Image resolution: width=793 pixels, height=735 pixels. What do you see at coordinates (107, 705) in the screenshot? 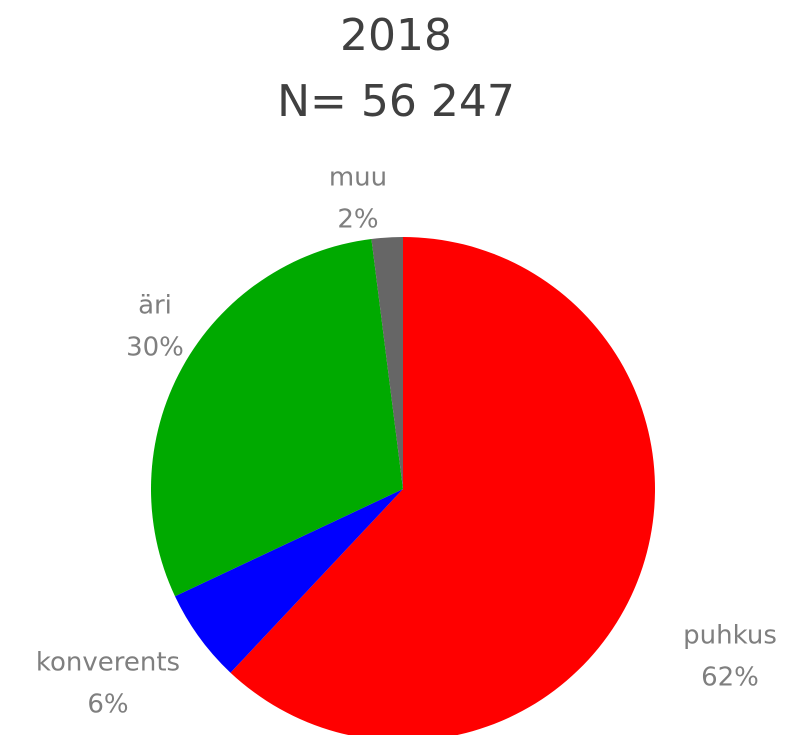
I see `slice-label: 6%` at bounding box center [107, 705].